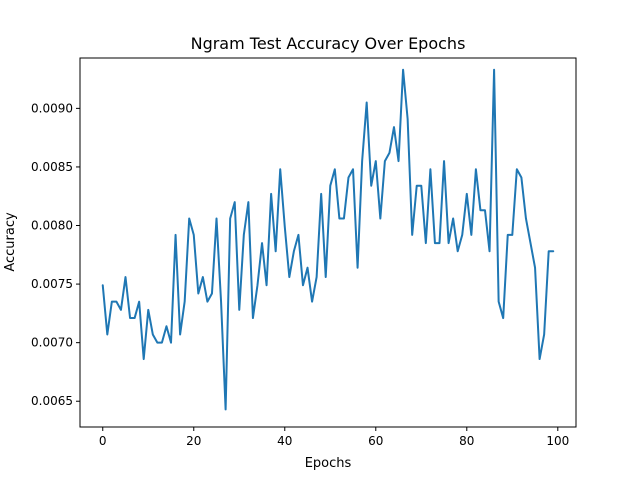 This screenshot has height=480, width=640. I want to click on y-tick-label: 0.0075, so click(52, 284).